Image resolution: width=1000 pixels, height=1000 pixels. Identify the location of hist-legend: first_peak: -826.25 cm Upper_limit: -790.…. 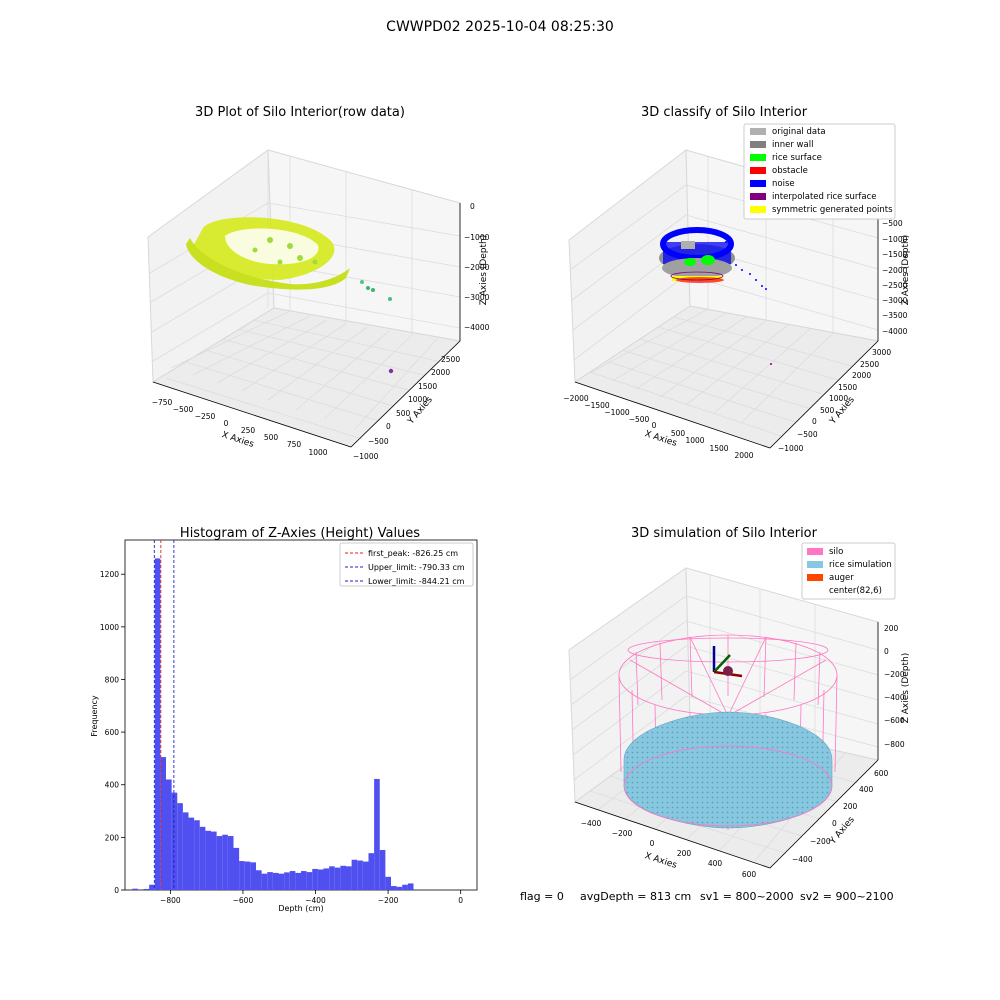
(406, 564).